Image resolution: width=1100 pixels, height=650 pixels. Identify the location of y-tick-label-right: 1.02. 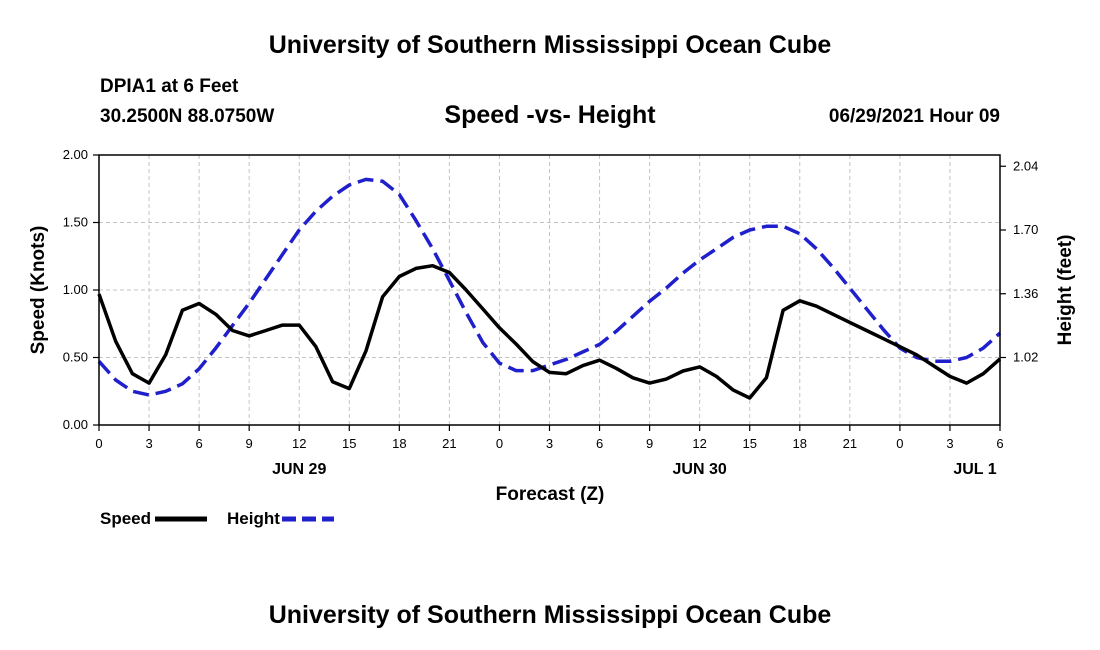
(1025, 357).